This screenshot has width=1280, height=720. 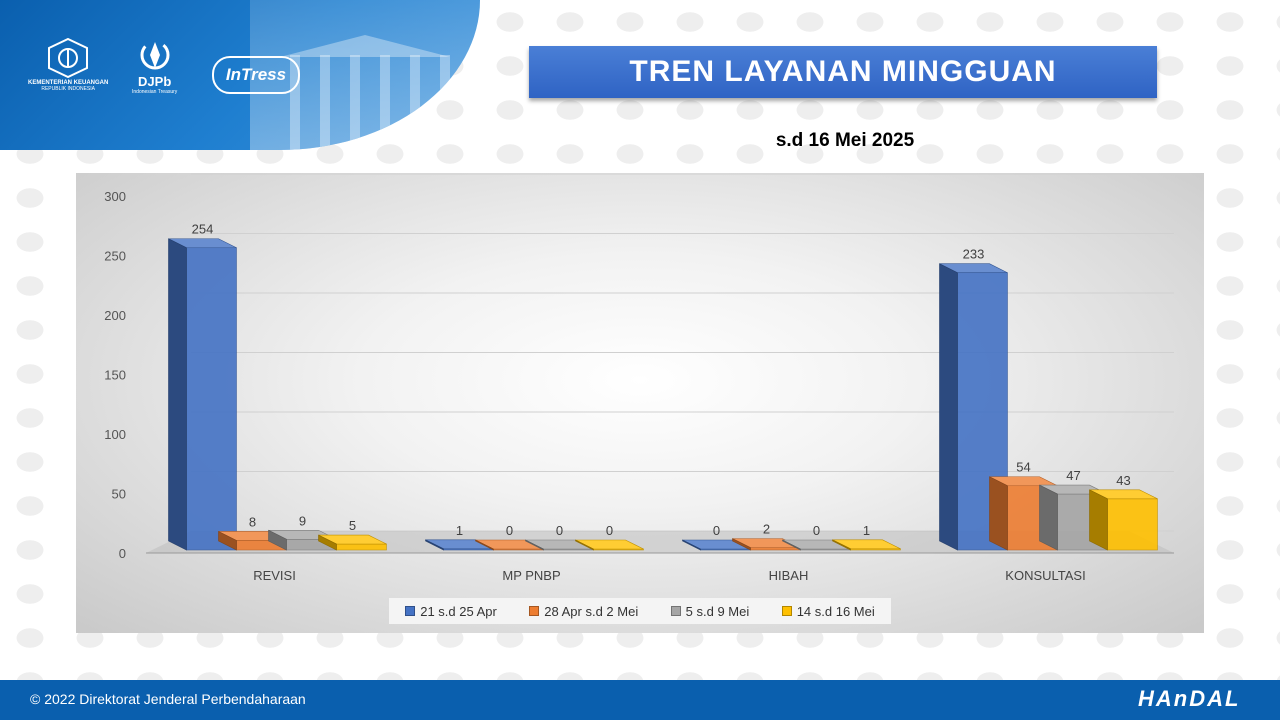 I want to click on handal-logo: HAnDAL, so click(x=1189, y=698).